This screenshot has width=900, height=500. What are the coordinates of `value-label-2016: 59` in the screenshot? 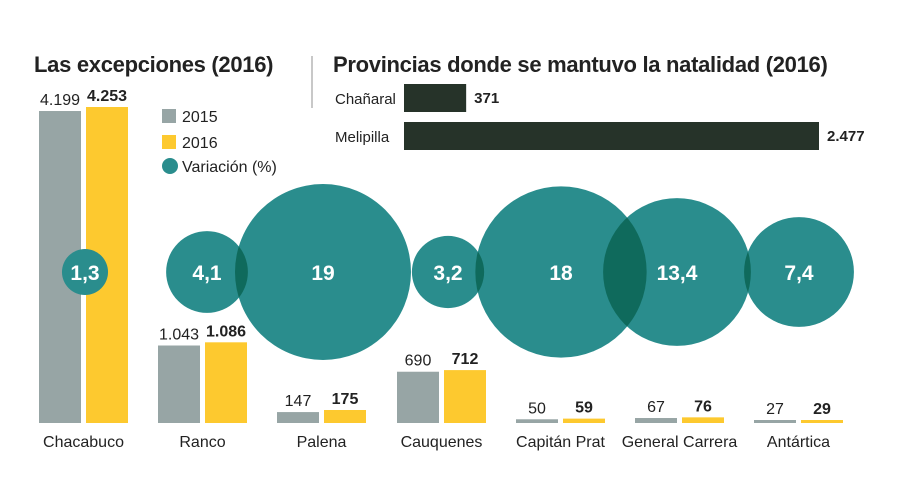 It's located at (584, 408).